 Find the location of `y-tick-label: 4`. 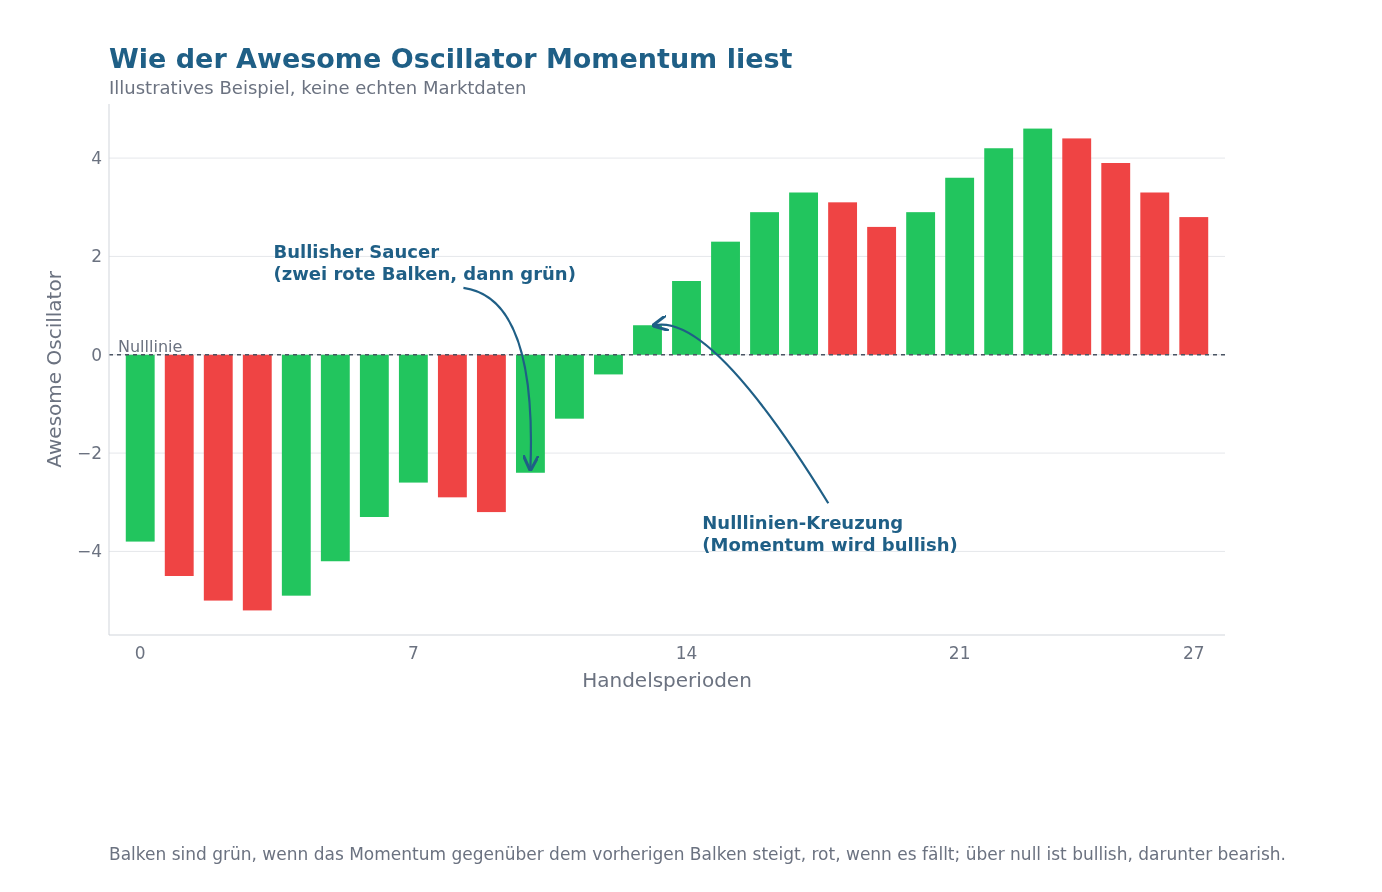

y-tick-label: 4 is located at coordinates (96, 158).